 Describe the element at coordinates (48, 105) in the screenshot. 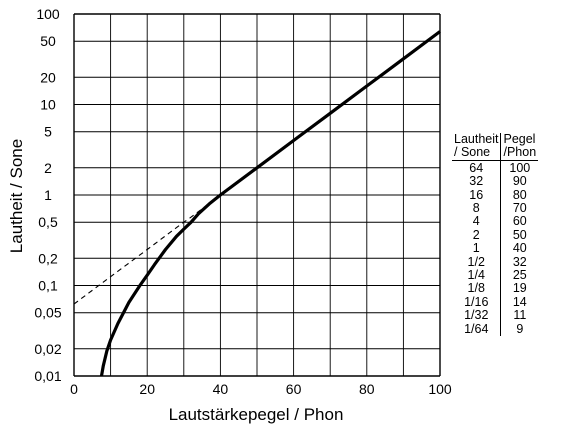

I see `y-tick-label: 10` at that location.